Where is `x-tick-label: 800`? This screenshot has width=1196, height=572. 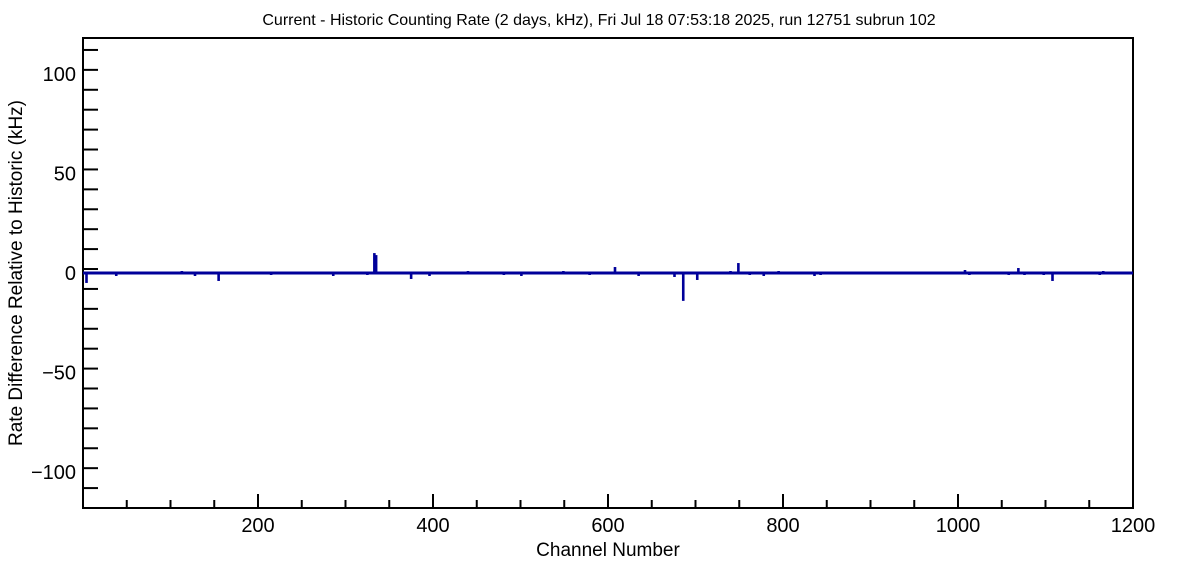
x-tick-label: 800 is located at coordinates (782, 526).